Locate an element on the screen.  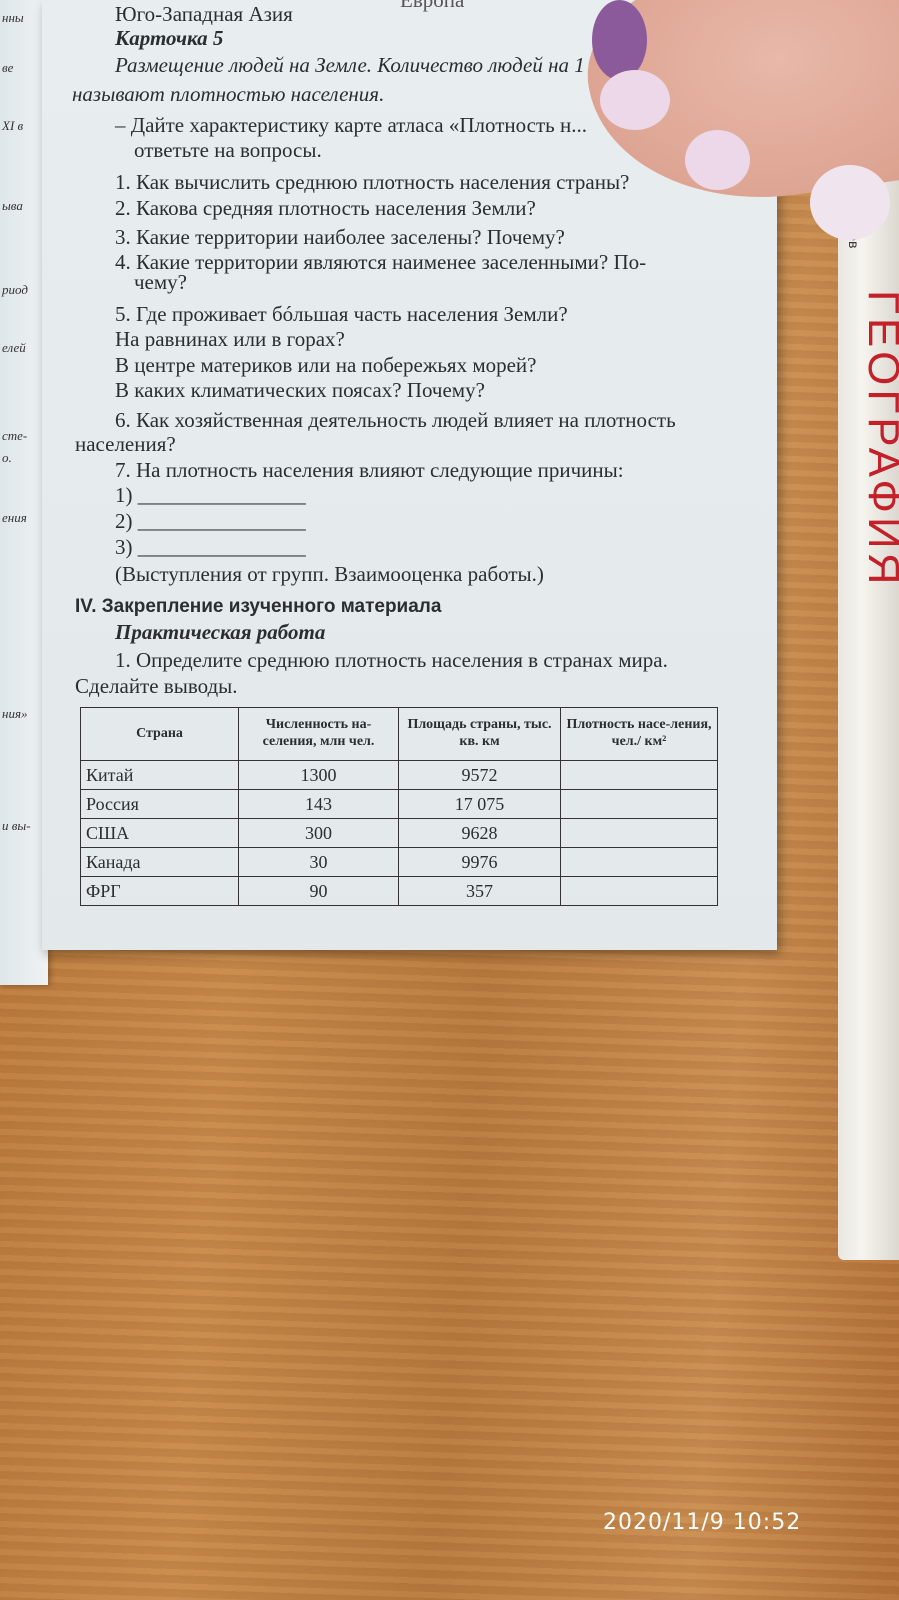
cell: 9572 is located at coordinates (479, 775).